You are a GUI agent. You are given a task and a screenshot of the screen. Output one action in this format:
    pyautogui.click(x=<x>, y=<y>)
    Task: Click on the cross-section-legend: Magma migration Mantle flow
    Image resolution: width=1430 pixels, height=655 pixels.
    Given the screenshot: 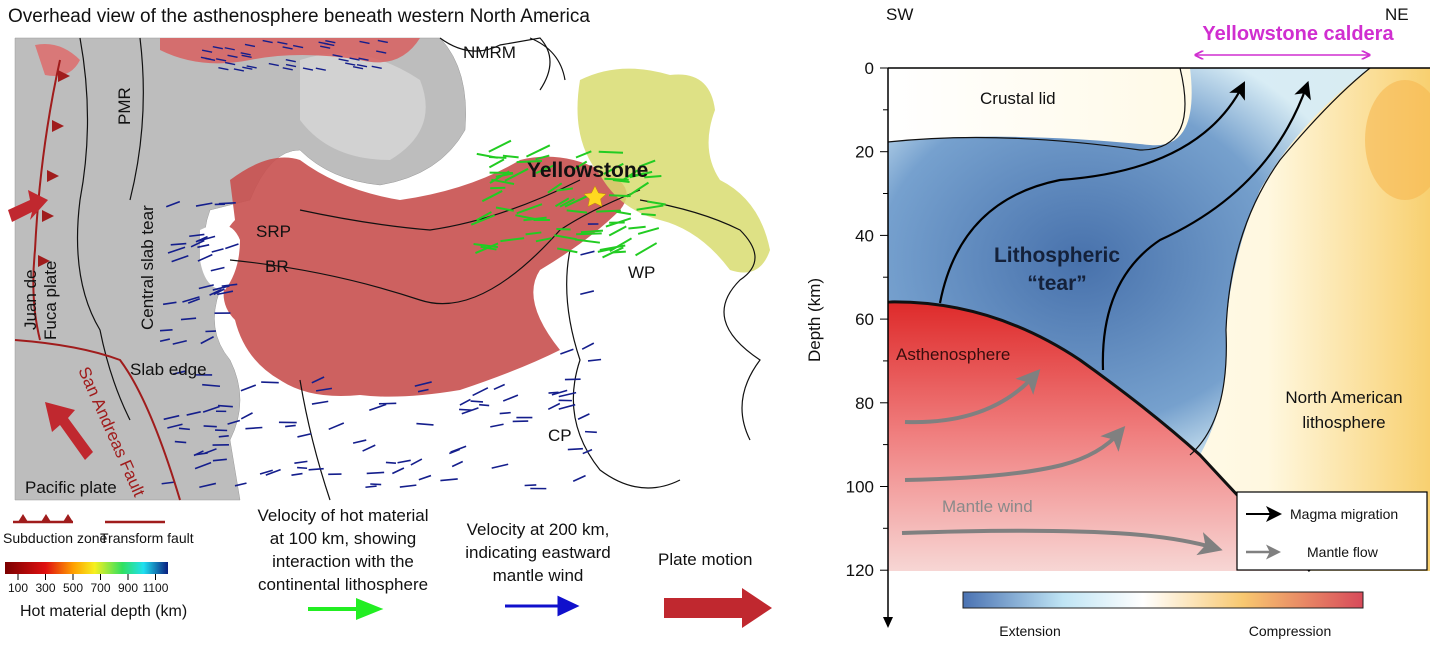 What is the action you would take?
    pyautogui.click(x=1332, y=531)
    